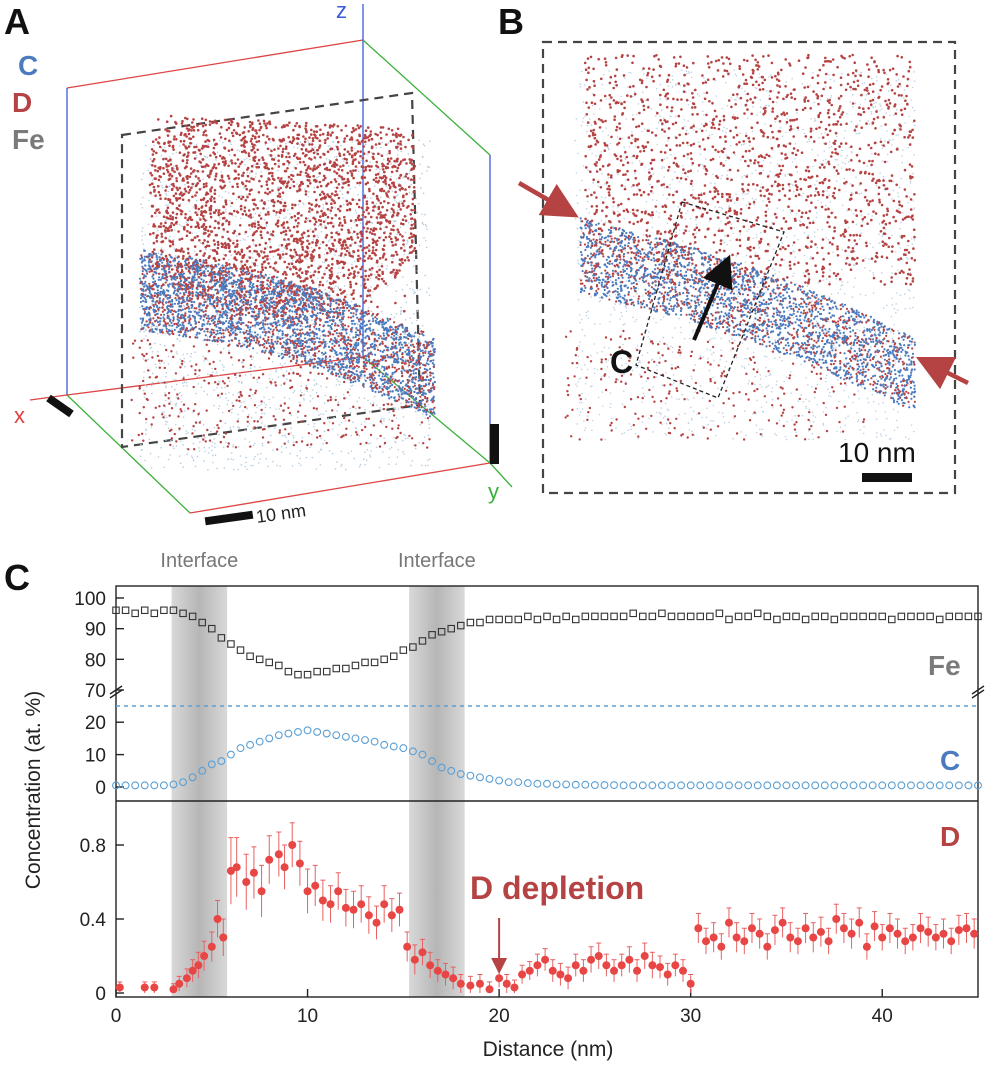  Describe the element at coordinates (547, 692) in the screenshot. I see `axis-break-marks` at that location.